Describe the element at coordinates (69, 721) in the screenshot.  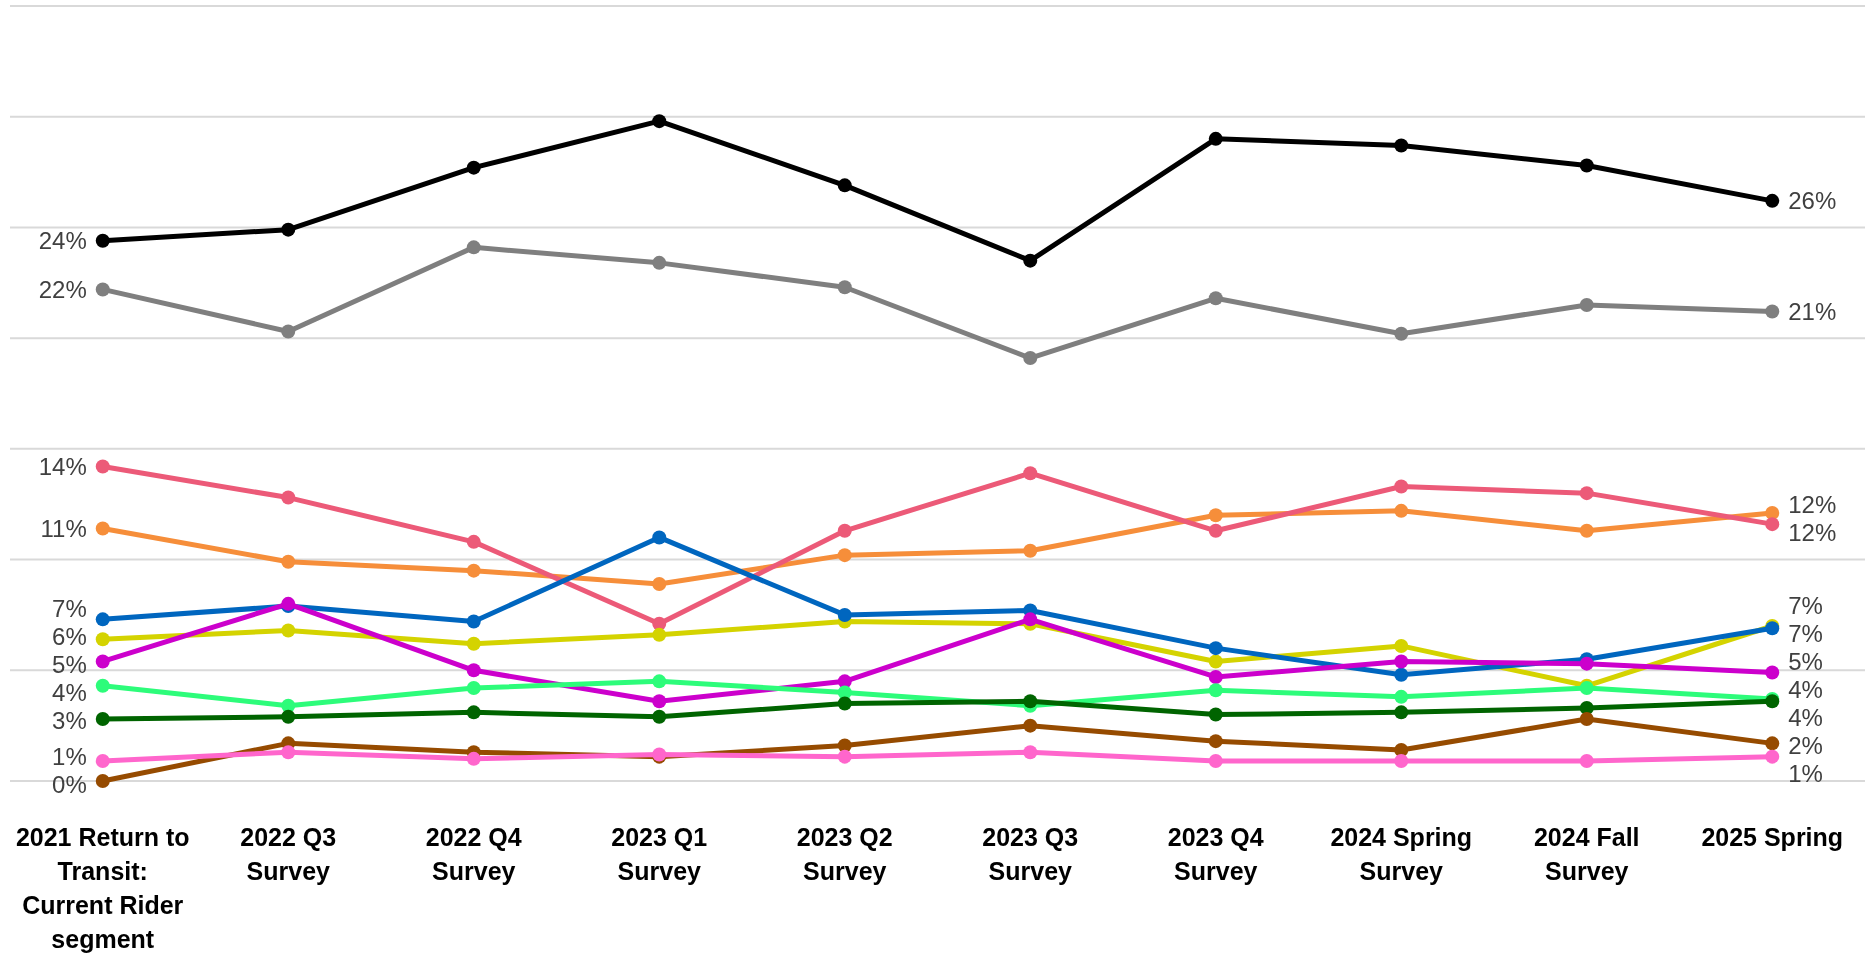
I see `data-label: 3%` at that location.